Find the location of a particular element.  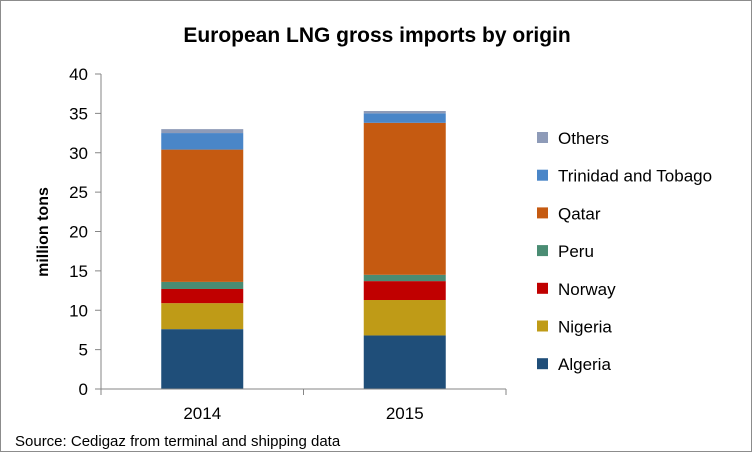

legend-label: Nigeria is located at coordinates (585, 327).